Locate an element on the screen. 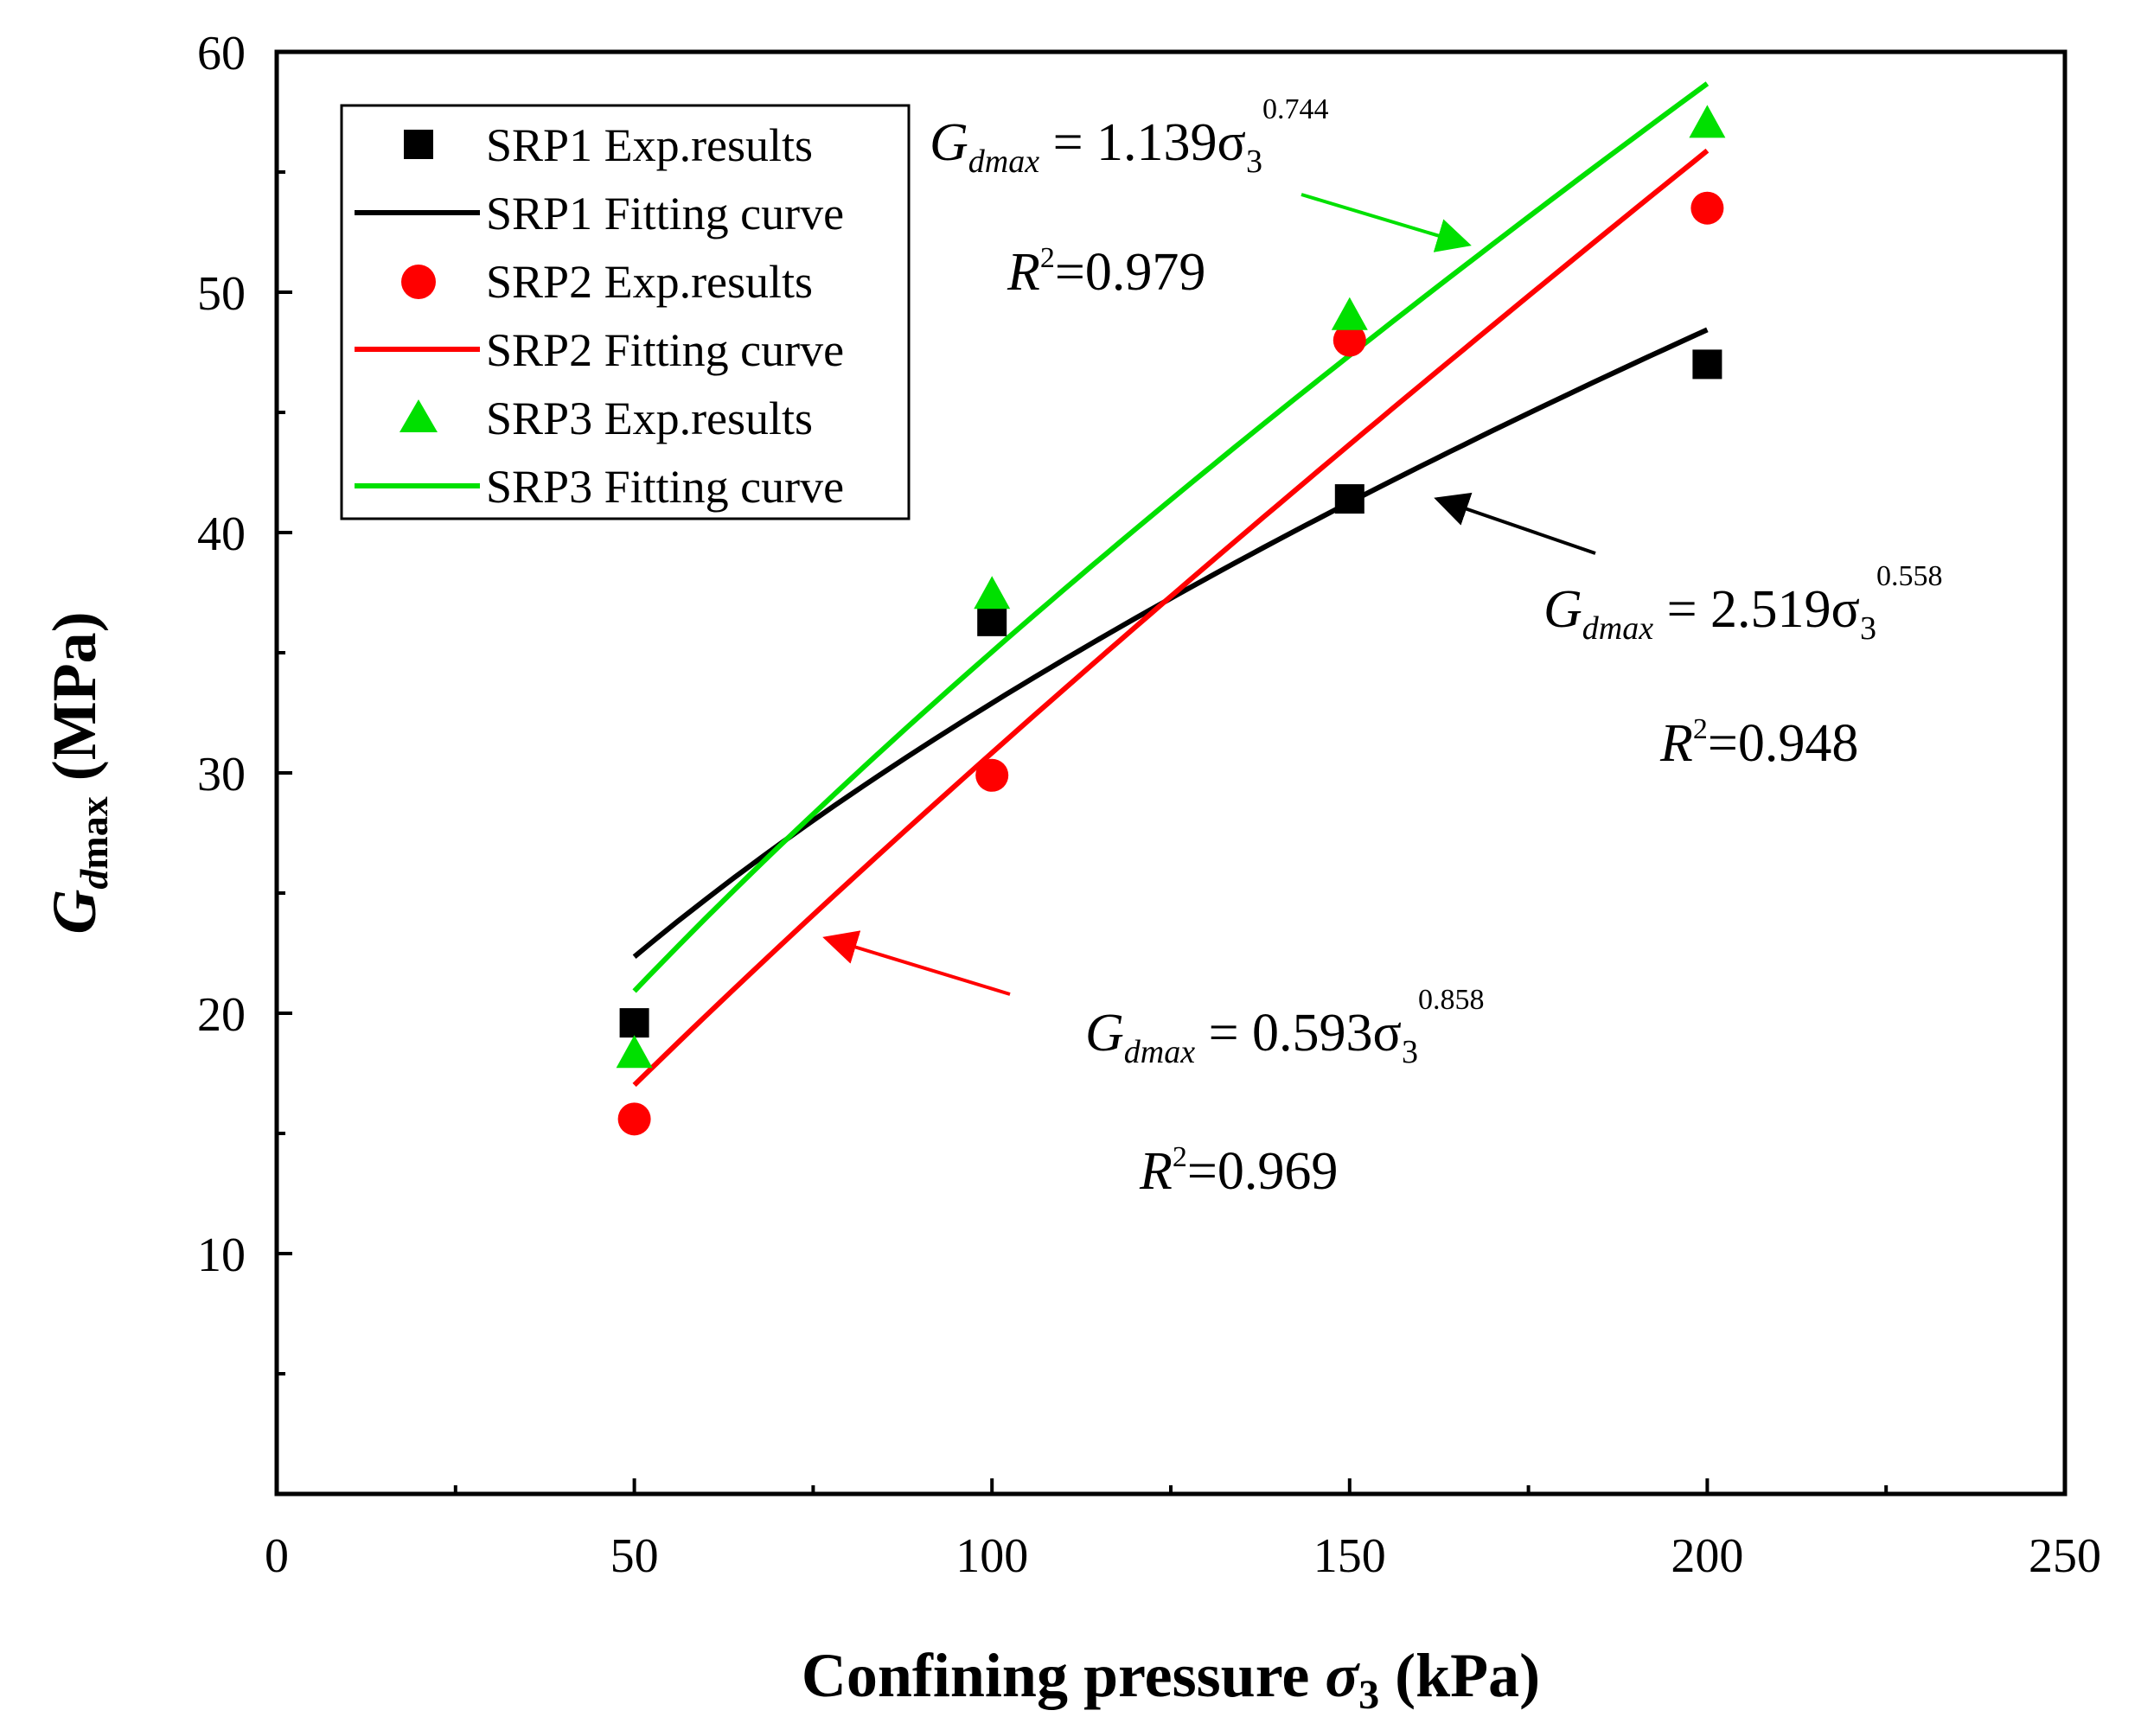 The width and height of the screenshot is (2141, 1736). x-tick-label: 0 is located at coordinates (277, 1556).